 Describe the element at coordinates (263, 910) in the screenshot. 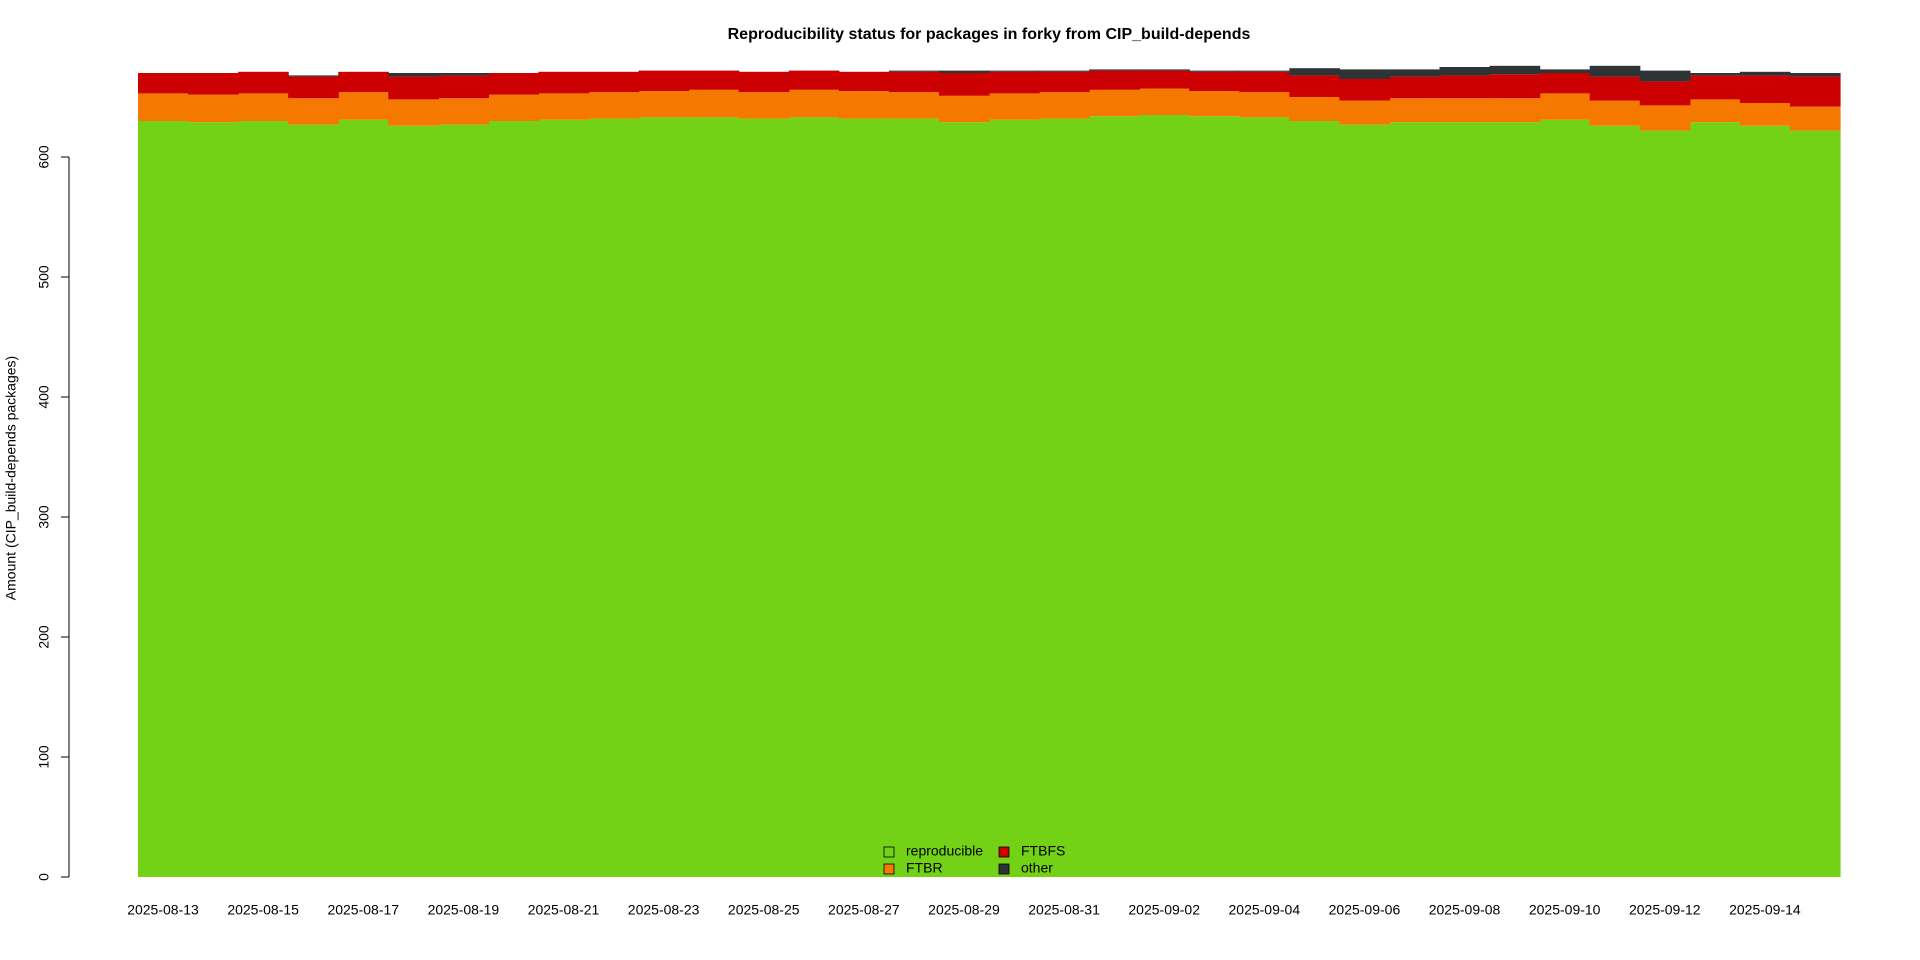

I see `x-tick-label: 2025-08-15` at that location.